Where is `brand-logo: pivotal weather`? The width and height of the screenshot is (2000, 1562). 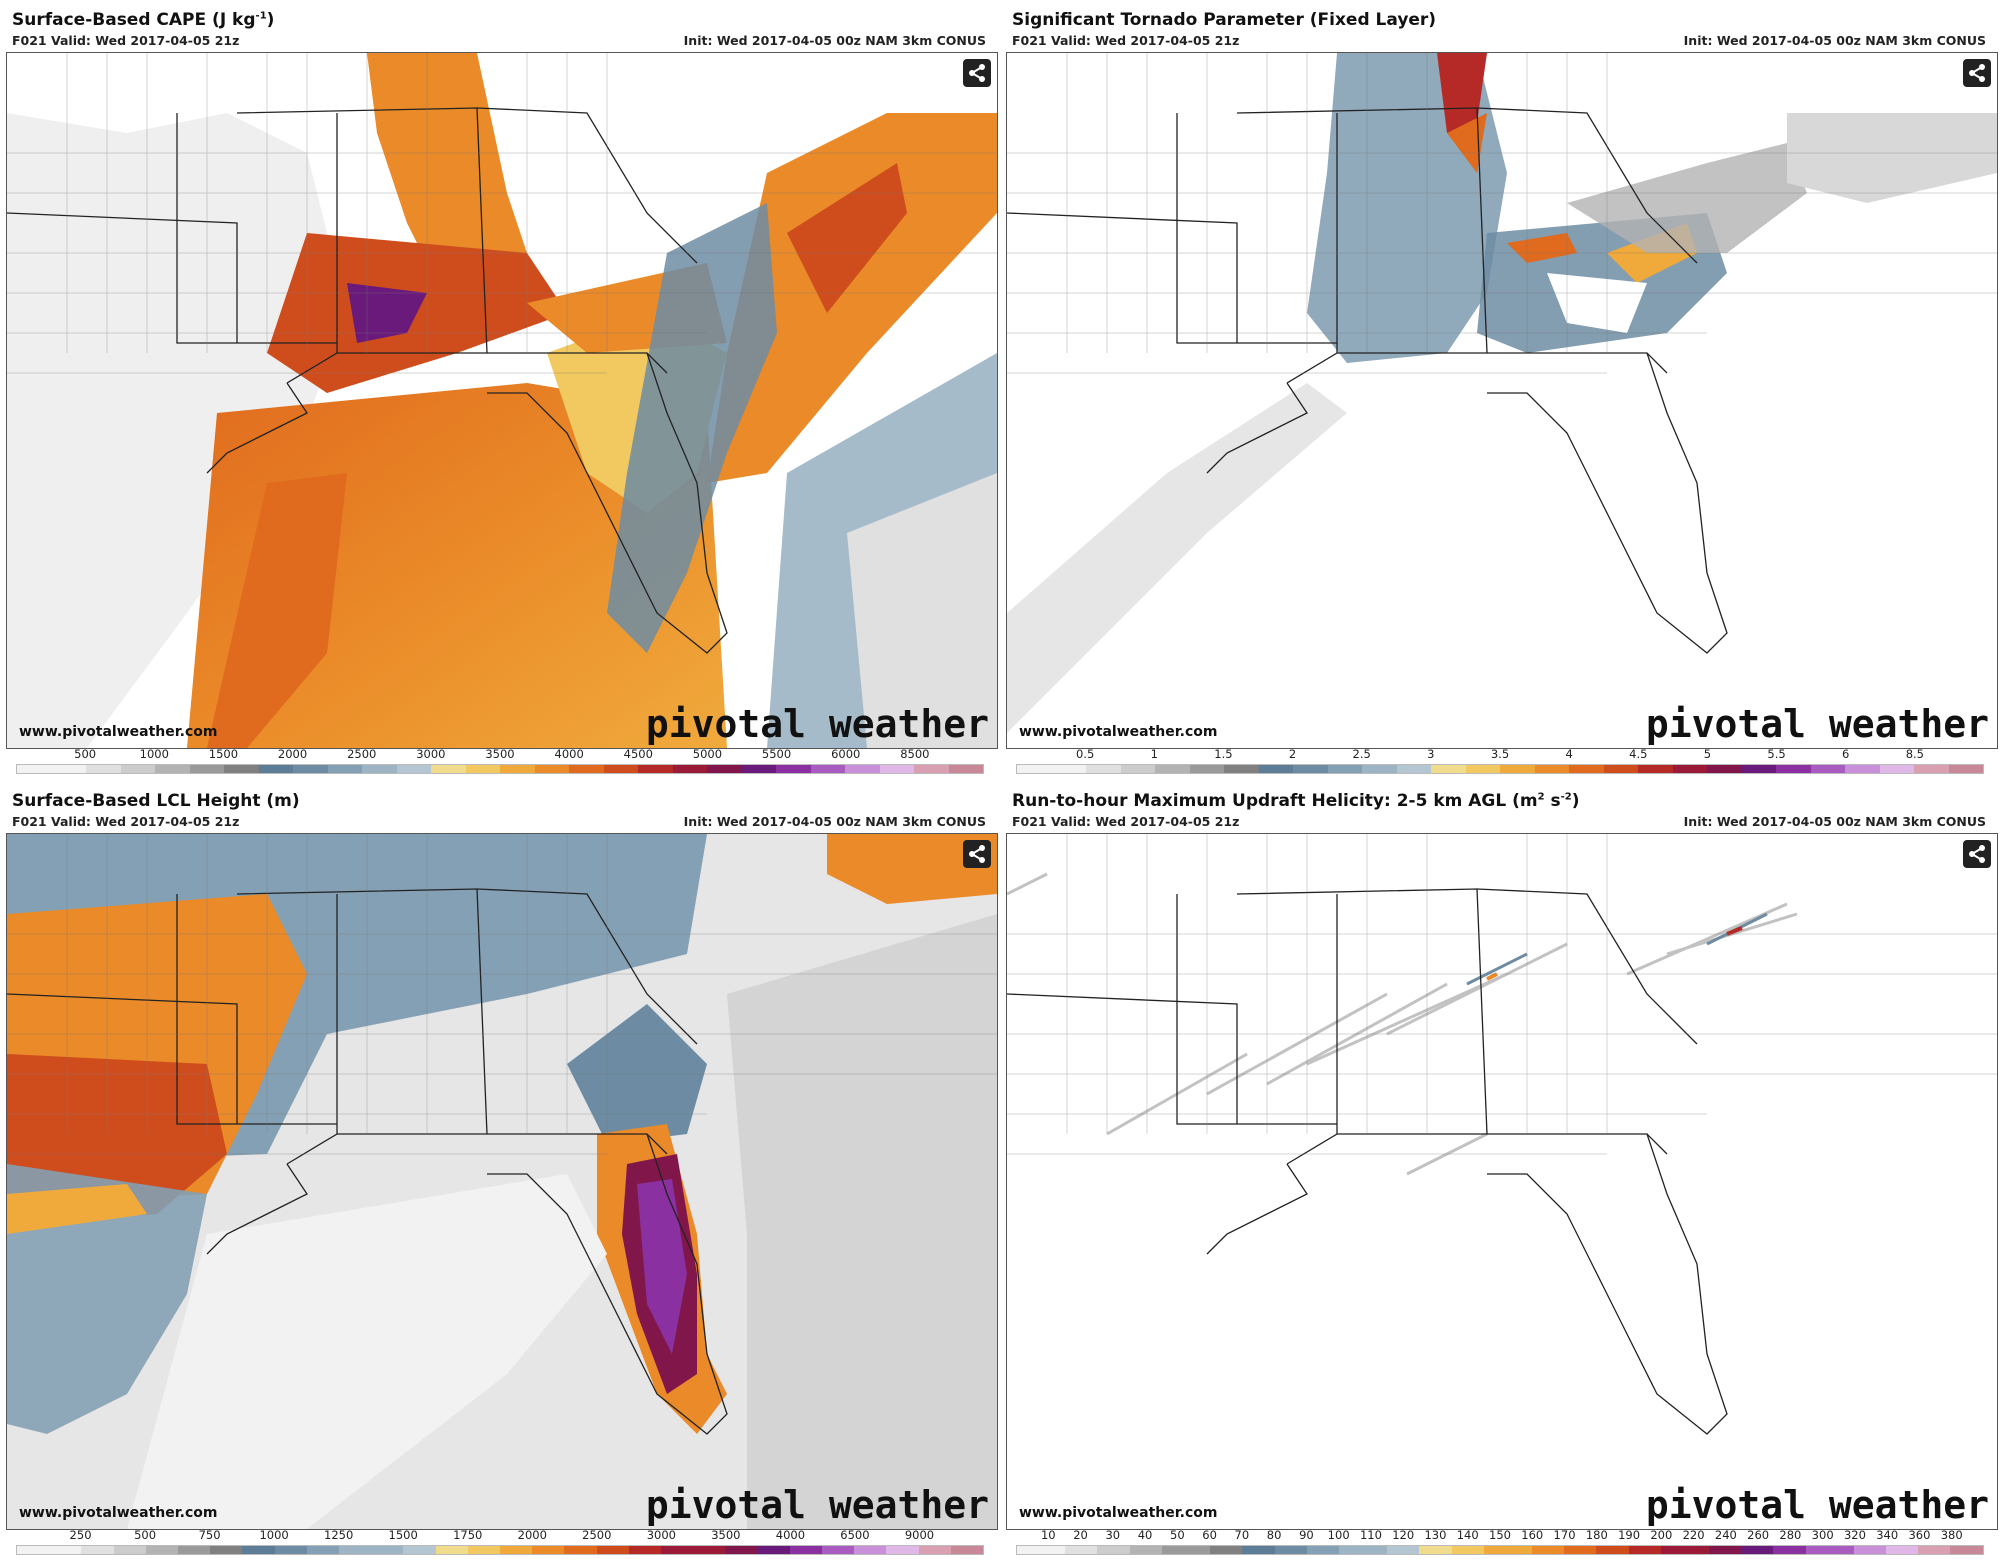 brand-logo: pivotal weather is located at coordinates (1817, 1505).